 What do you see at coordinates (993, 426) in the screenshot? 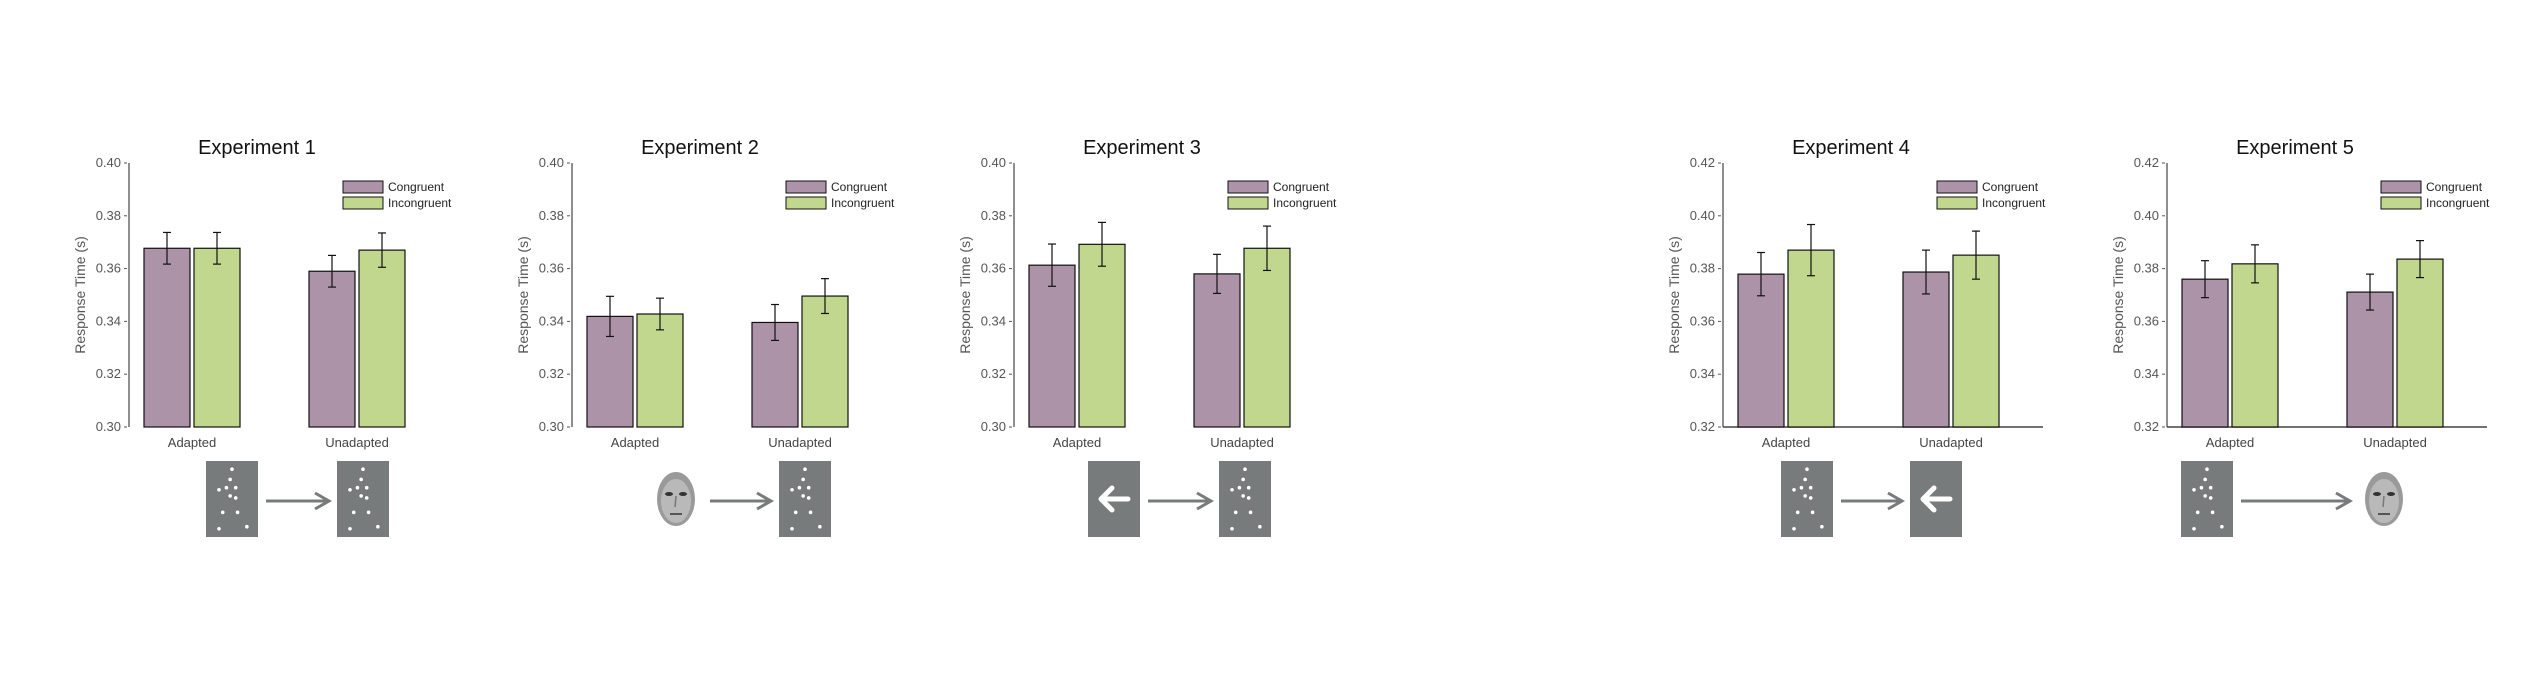
I see `y-tick-label: 0.30` at bounding box center [993, 426].